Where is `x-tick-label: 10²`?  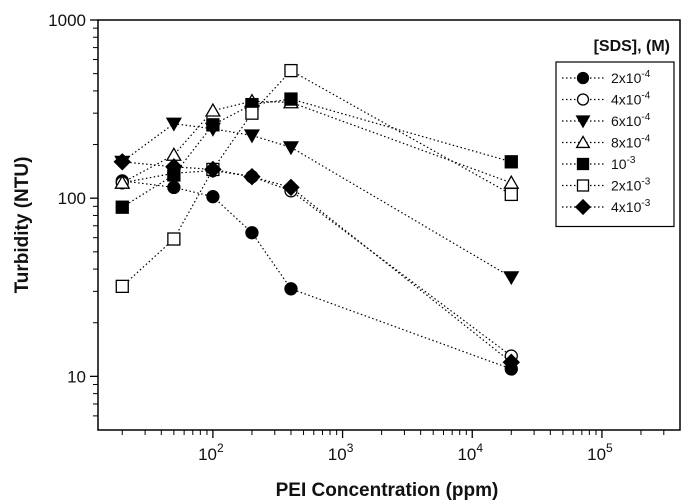
x-tick-label: 10² is located at coordinates (211, 452).